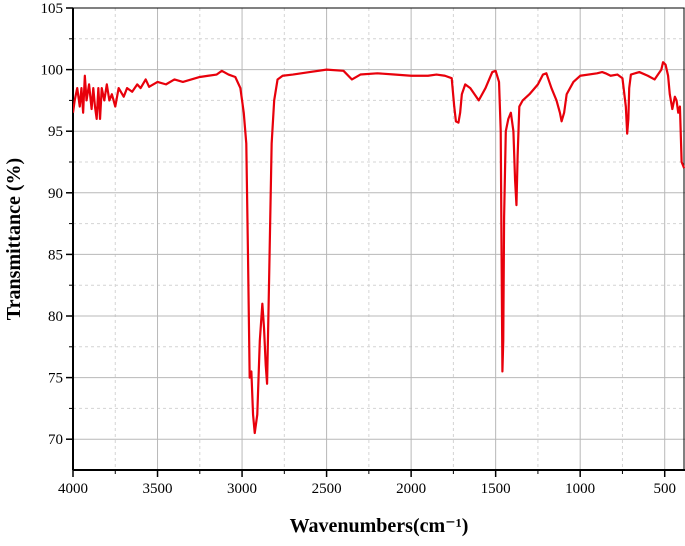 The height and width of the screenshot is (546, 685). I want to click on x-tick-label: 1500, so click(496, 489).